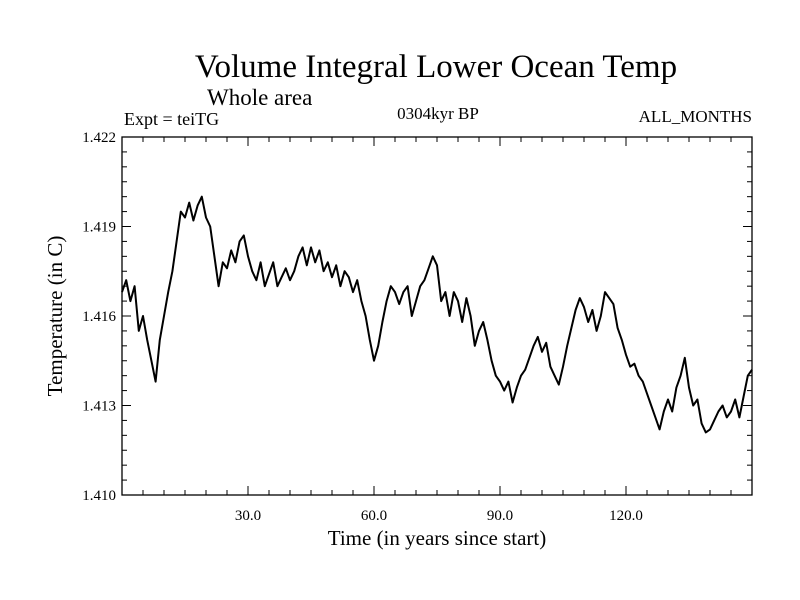 This screenshot has width=800, height=600. I want to click on period-label: 0304kyr BP, so click(438, 113).